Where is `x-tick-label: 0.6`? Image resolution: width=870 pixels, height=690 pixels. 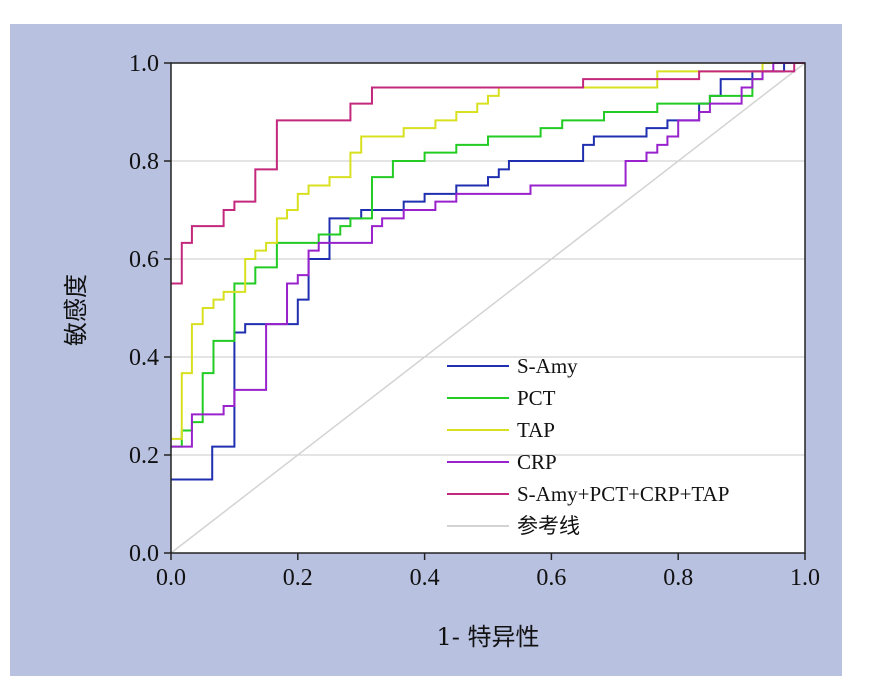
x-tick-label: 0.6 is located at coordinates (551, 578).